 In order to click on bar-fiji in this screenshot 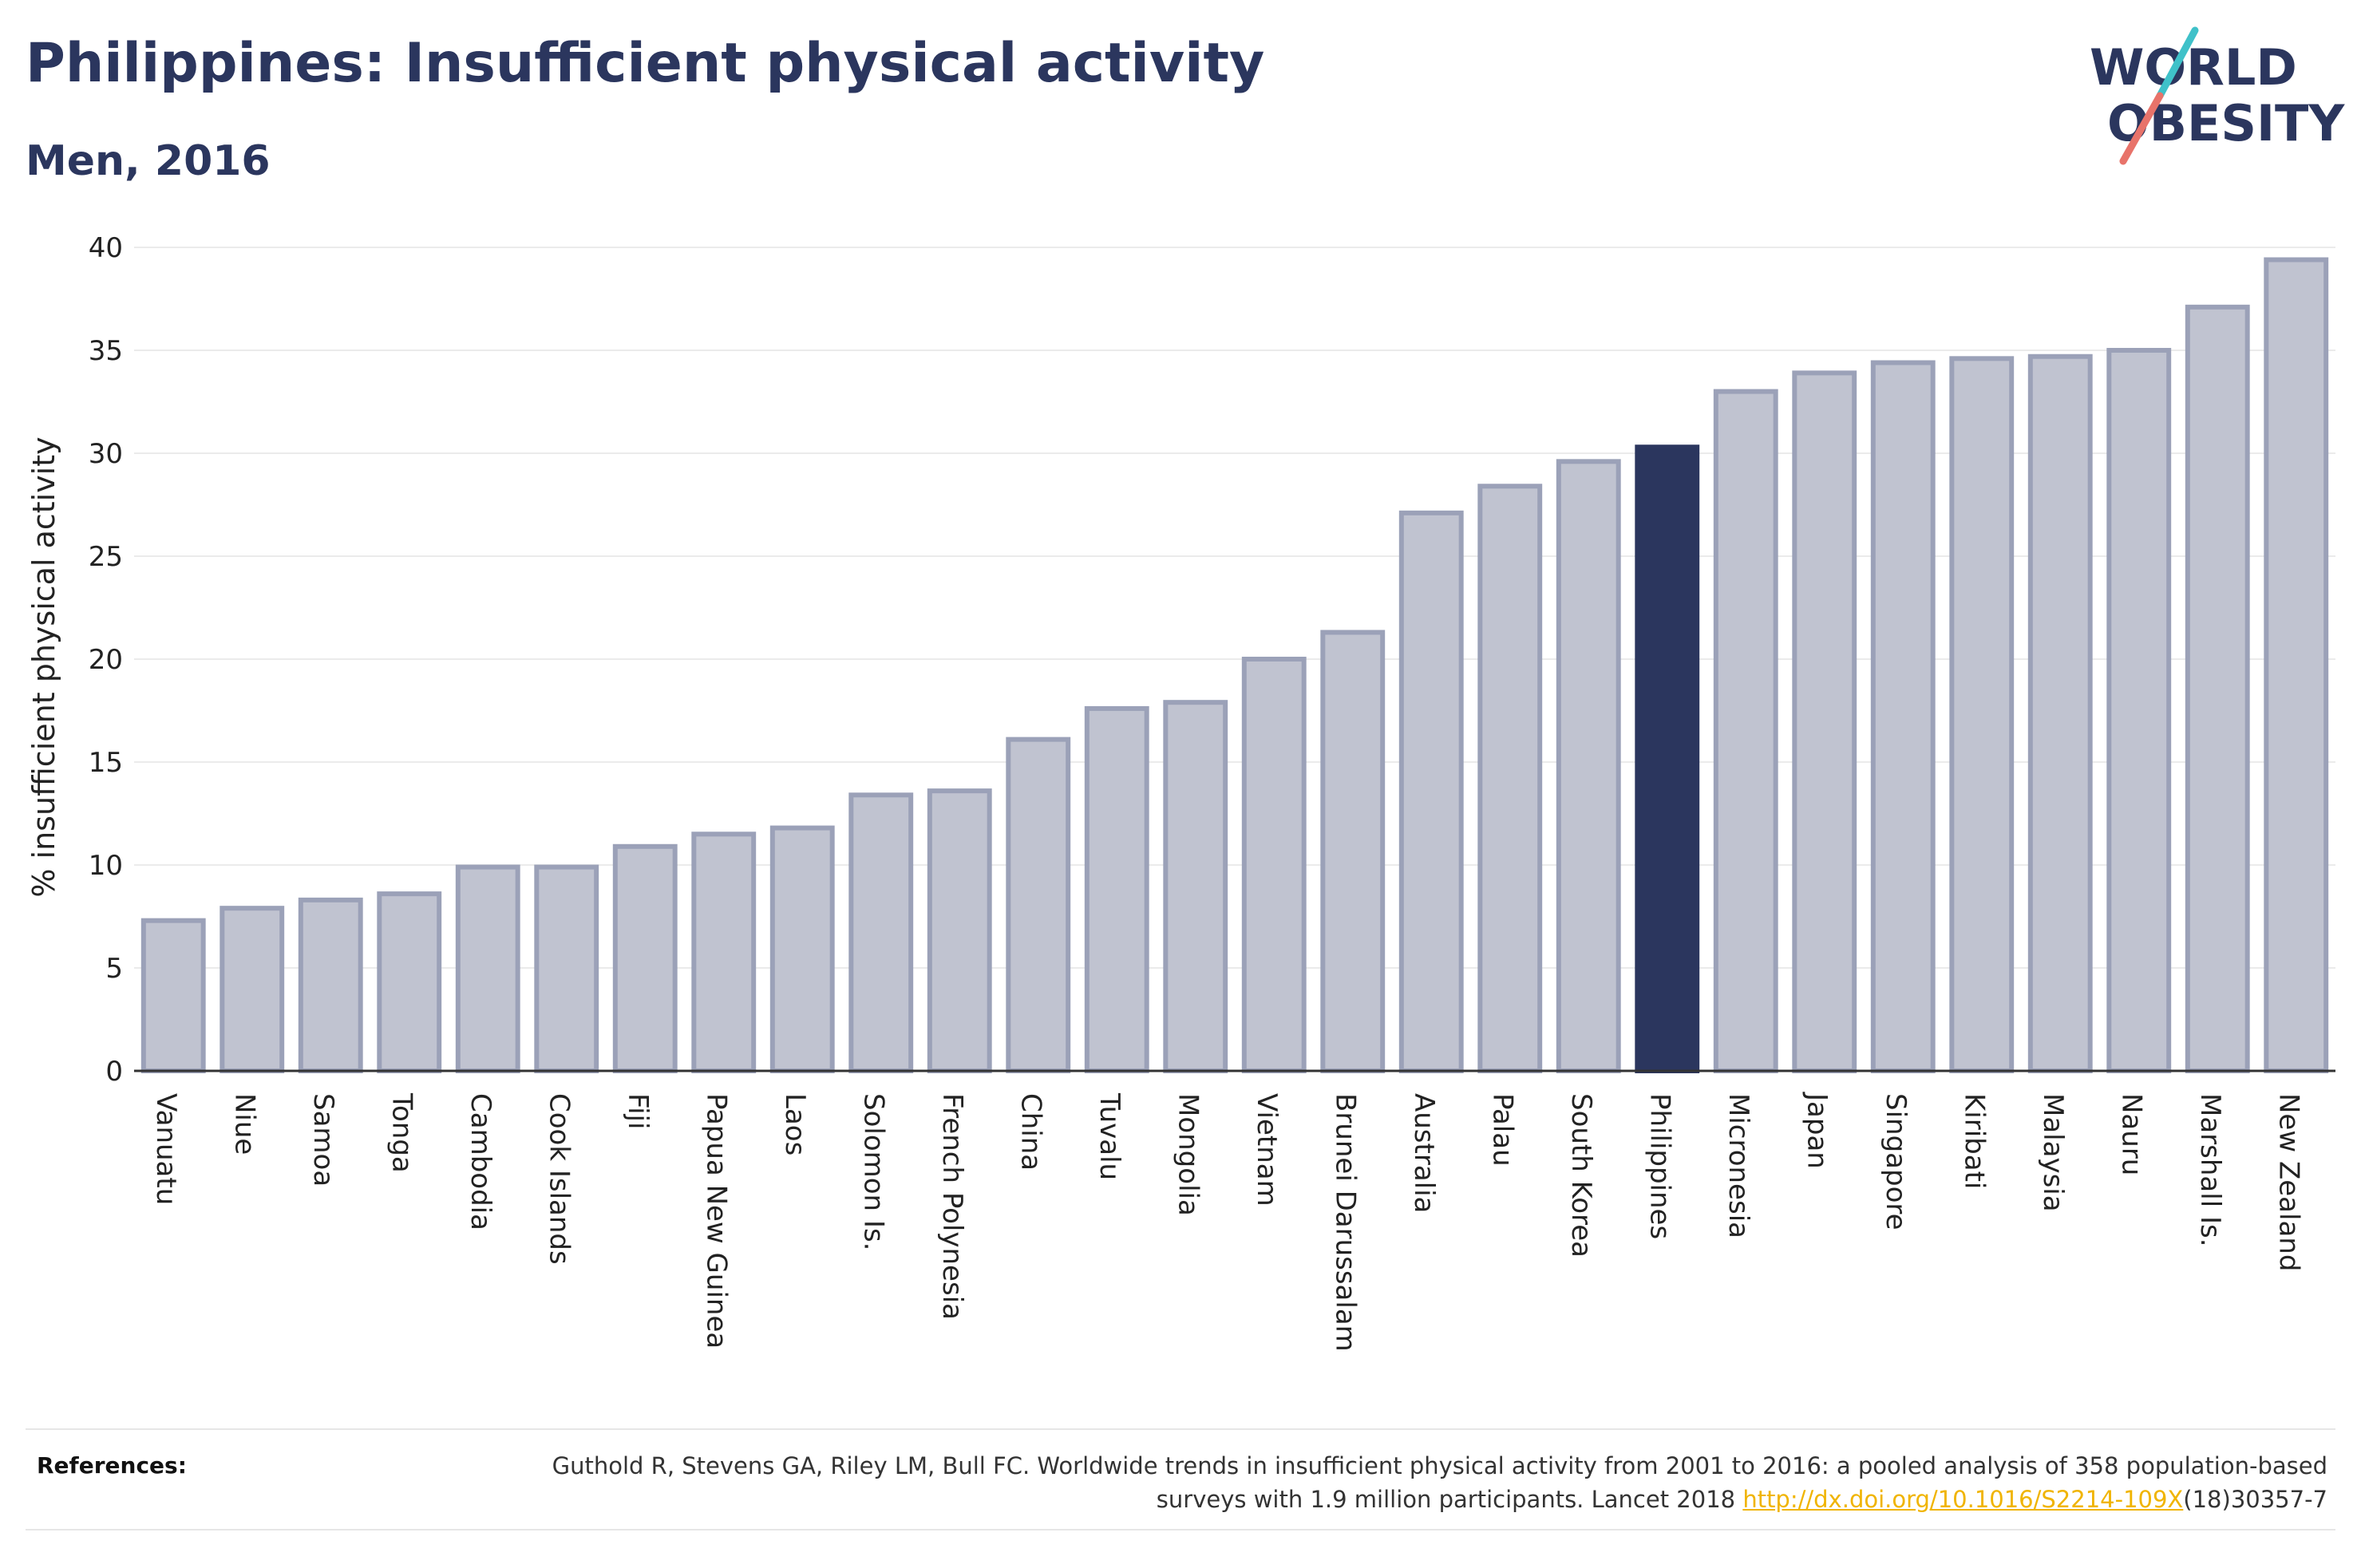, I will do `click(645, 958)`.